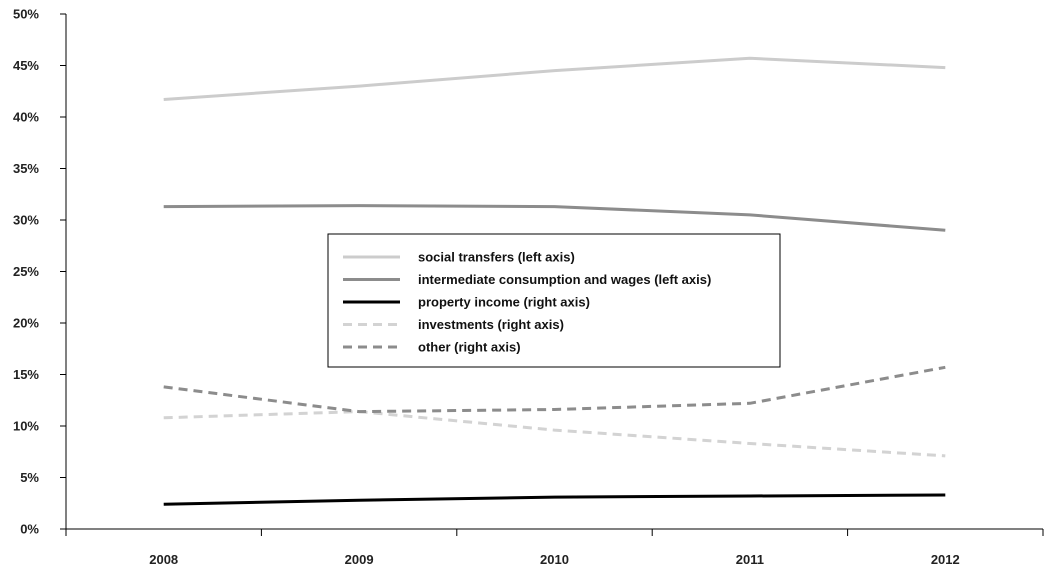 The image size is (1045, 571). Describe the element at coordinates (504, 302) in the screenshot. I see `legend-label: property income (right axis)` at that location.